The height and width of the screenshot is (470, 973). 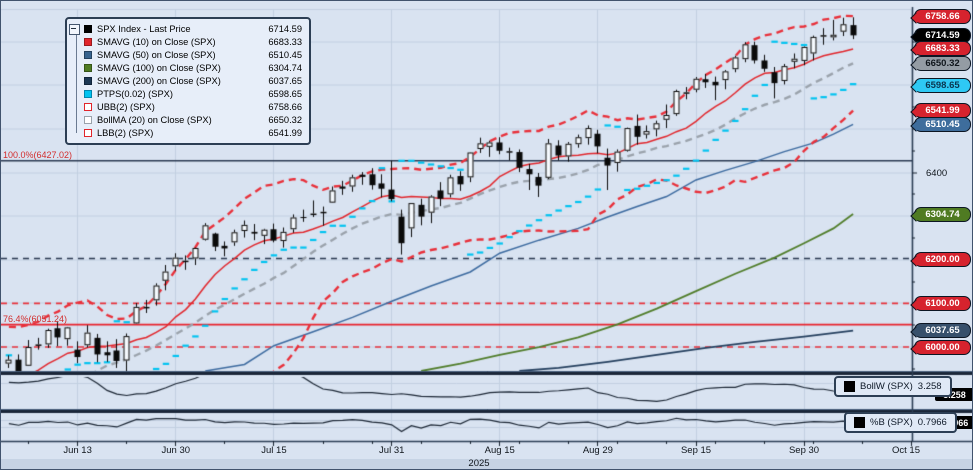 I want to click on bollw-legend: BollW (SPX) 3.258, so click(x=893, y=386).